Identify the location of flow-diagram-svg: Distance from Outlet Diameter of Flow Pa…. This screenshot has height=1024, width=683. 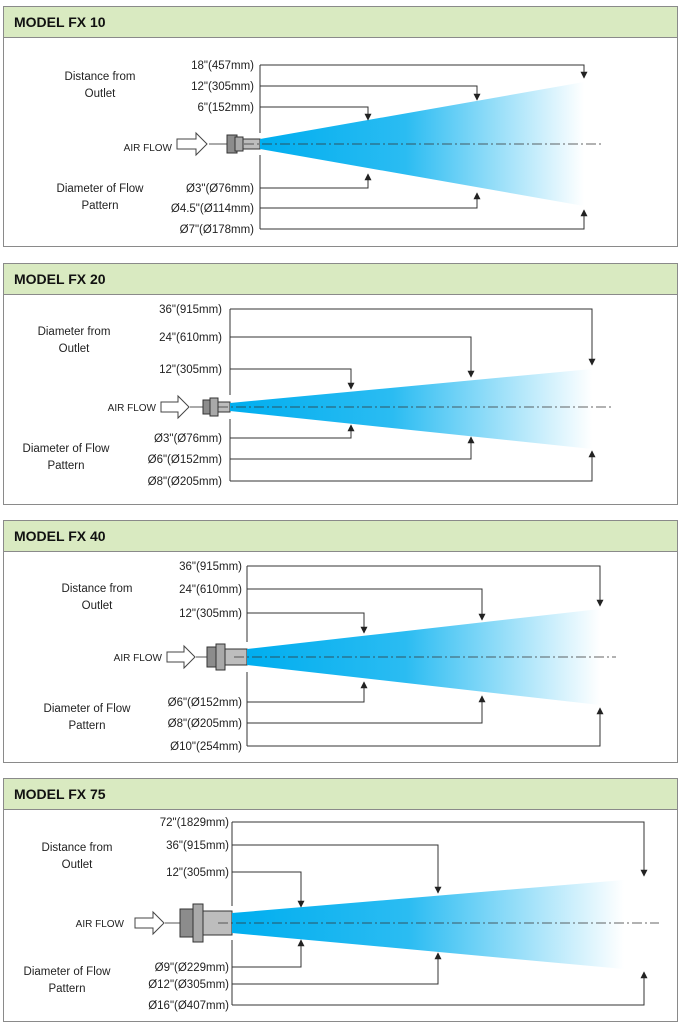
(330, 148).